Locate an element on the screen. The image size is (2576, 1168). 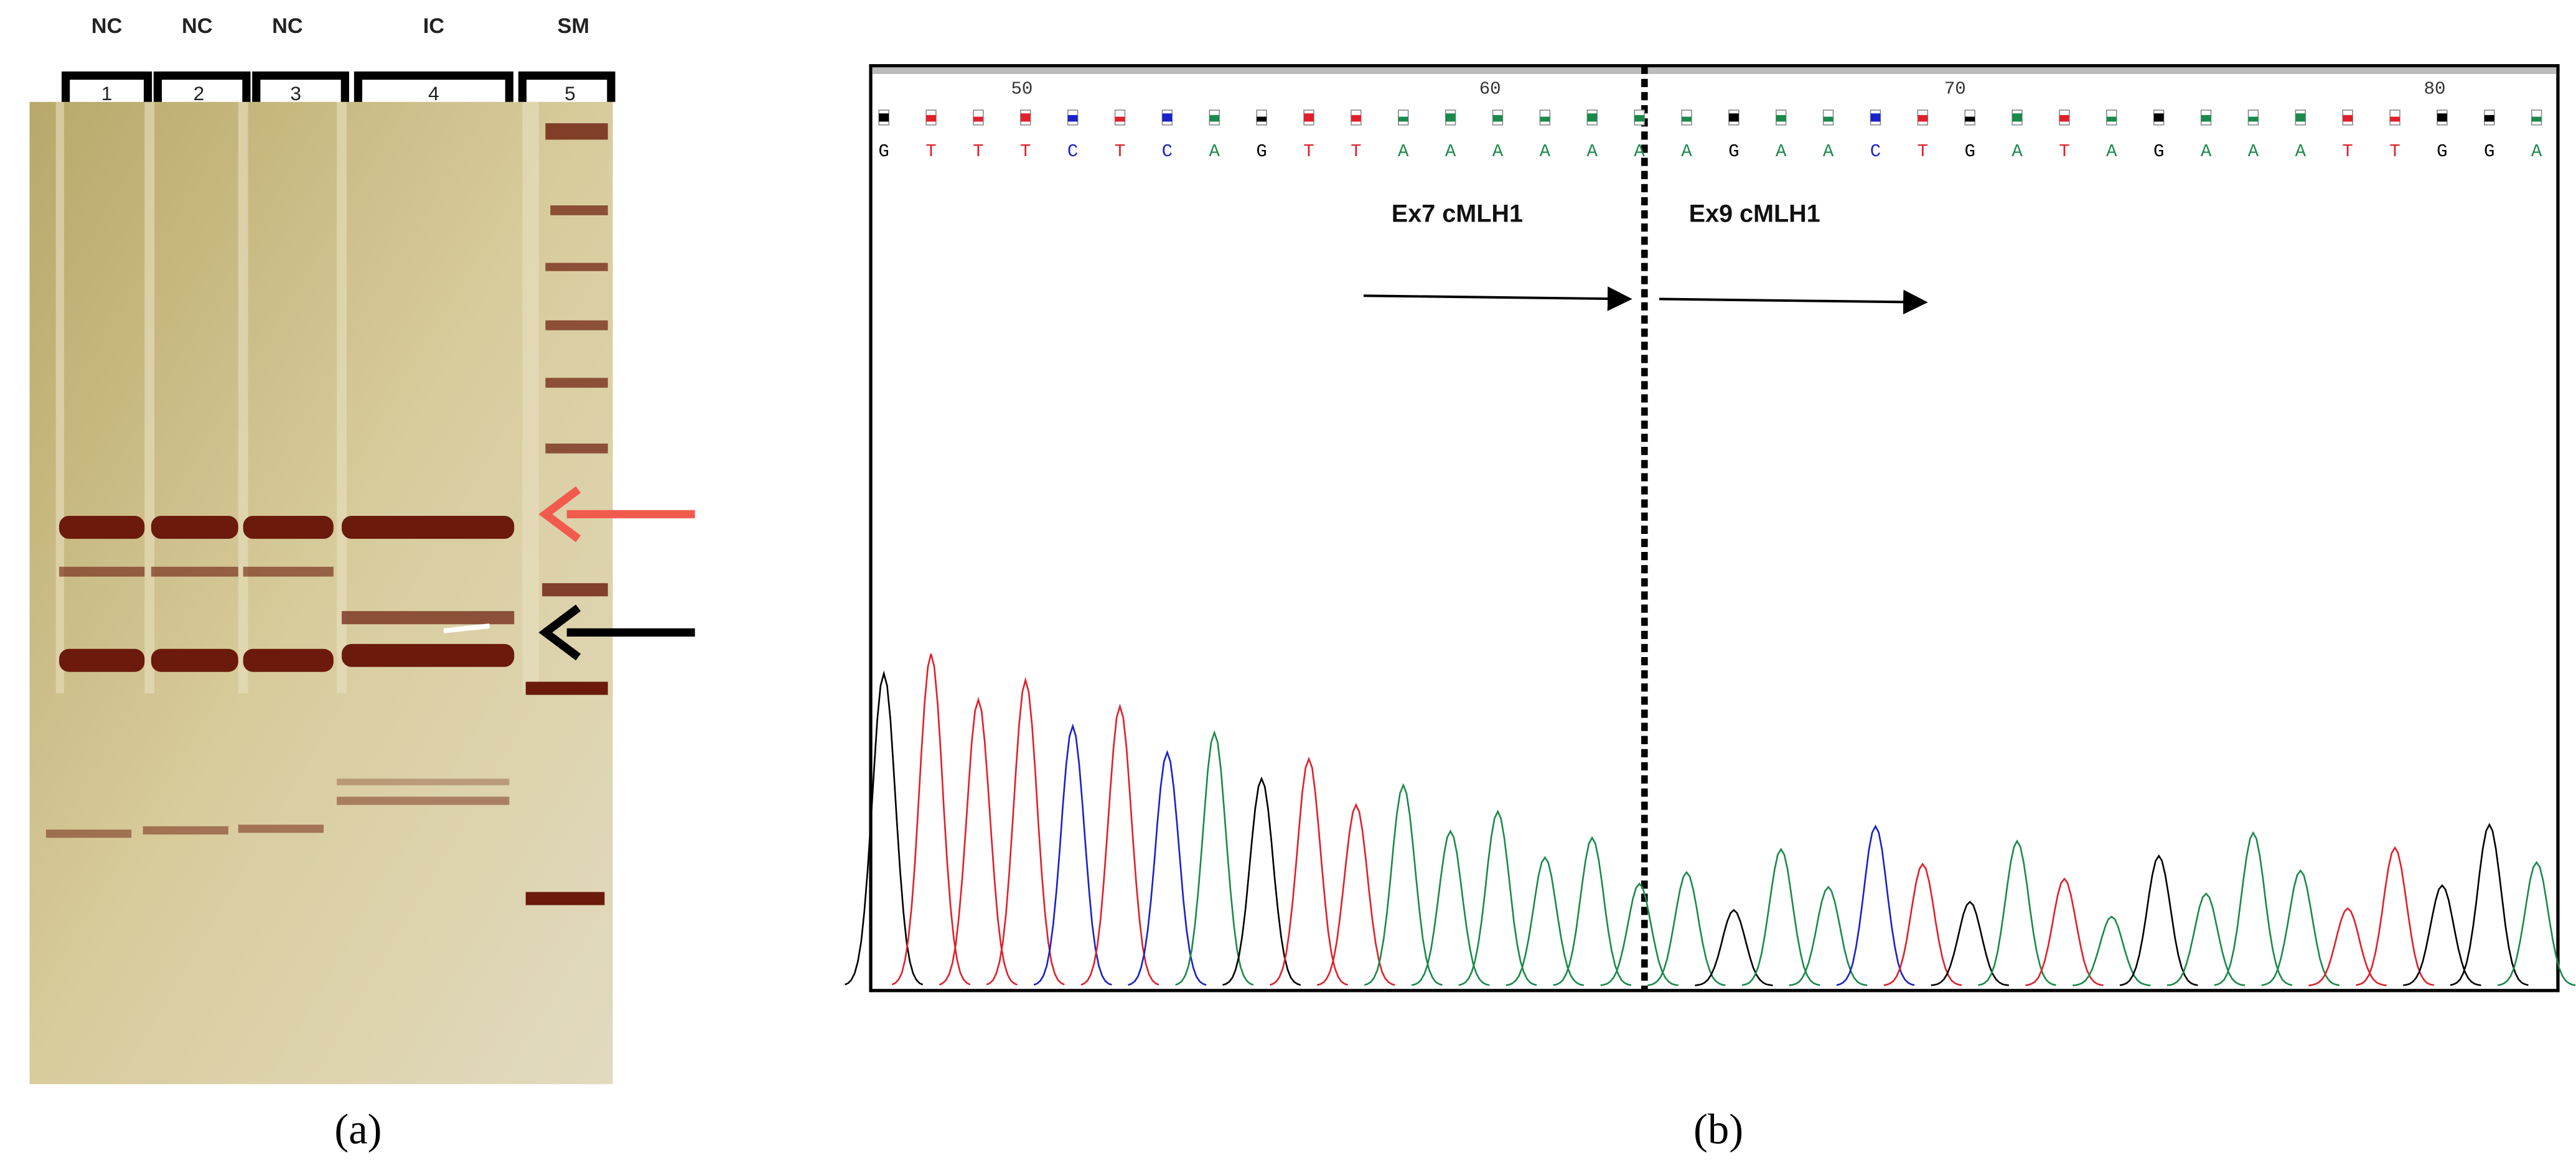
bands is located at coordinates (326, 514).